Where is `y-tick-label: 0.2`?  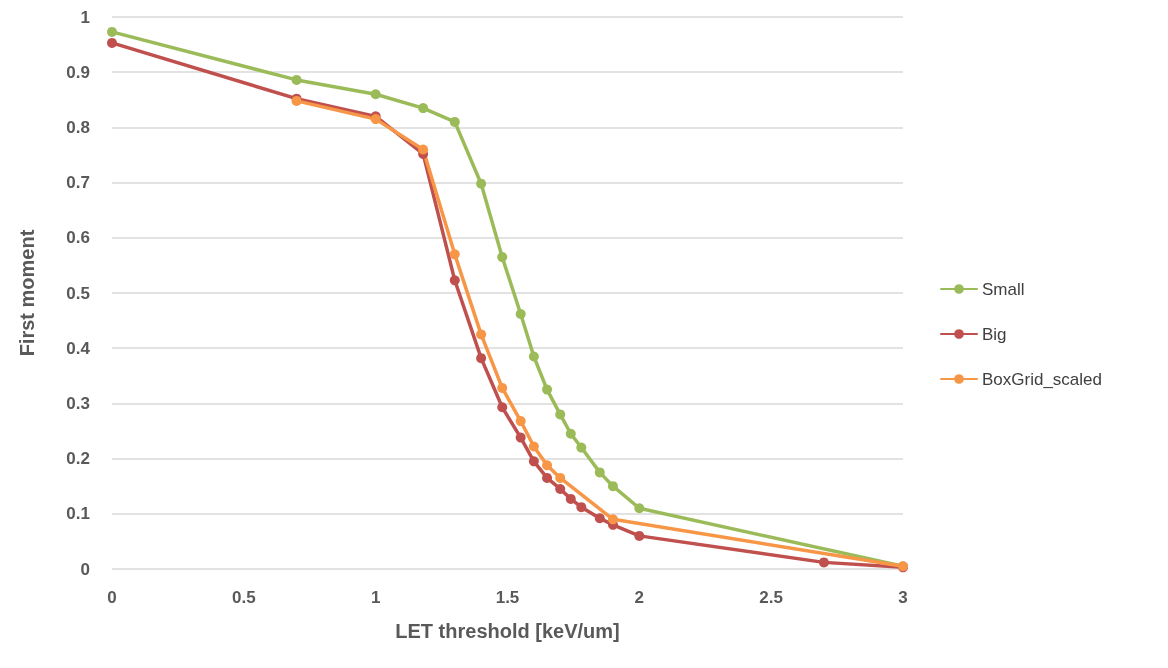 y-tick-label: 0.2 is located at coordinates (78, 459).